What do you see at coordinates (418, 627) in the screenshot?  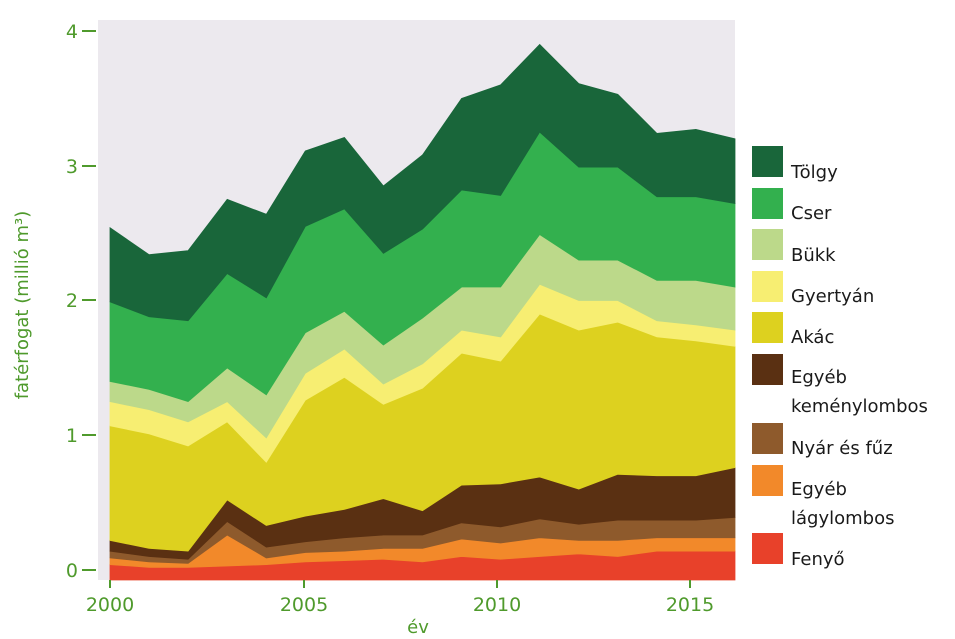 I see `x-axis-title: év` at bounding box center [418, 627].